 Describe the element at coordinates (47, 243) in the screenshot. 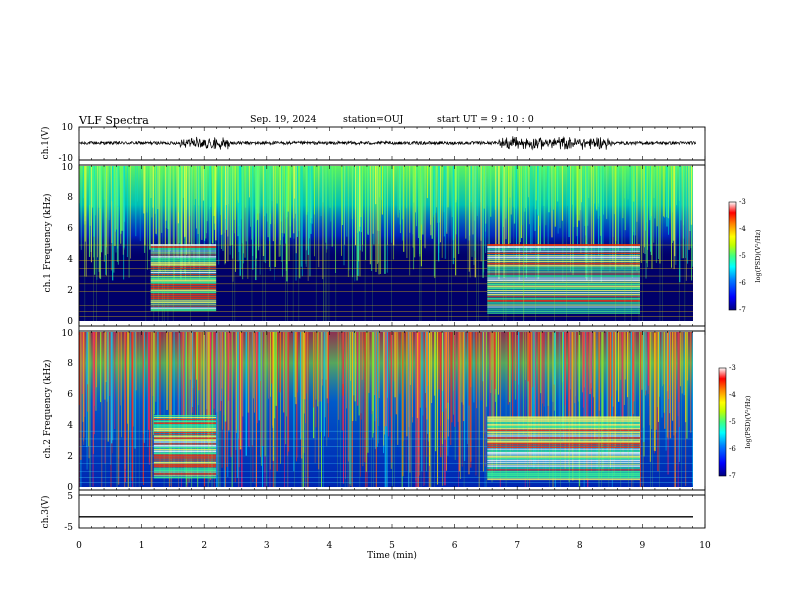

I see `ch1-freq-ylabel: ch.1 Frequency (kHz)` at that location.